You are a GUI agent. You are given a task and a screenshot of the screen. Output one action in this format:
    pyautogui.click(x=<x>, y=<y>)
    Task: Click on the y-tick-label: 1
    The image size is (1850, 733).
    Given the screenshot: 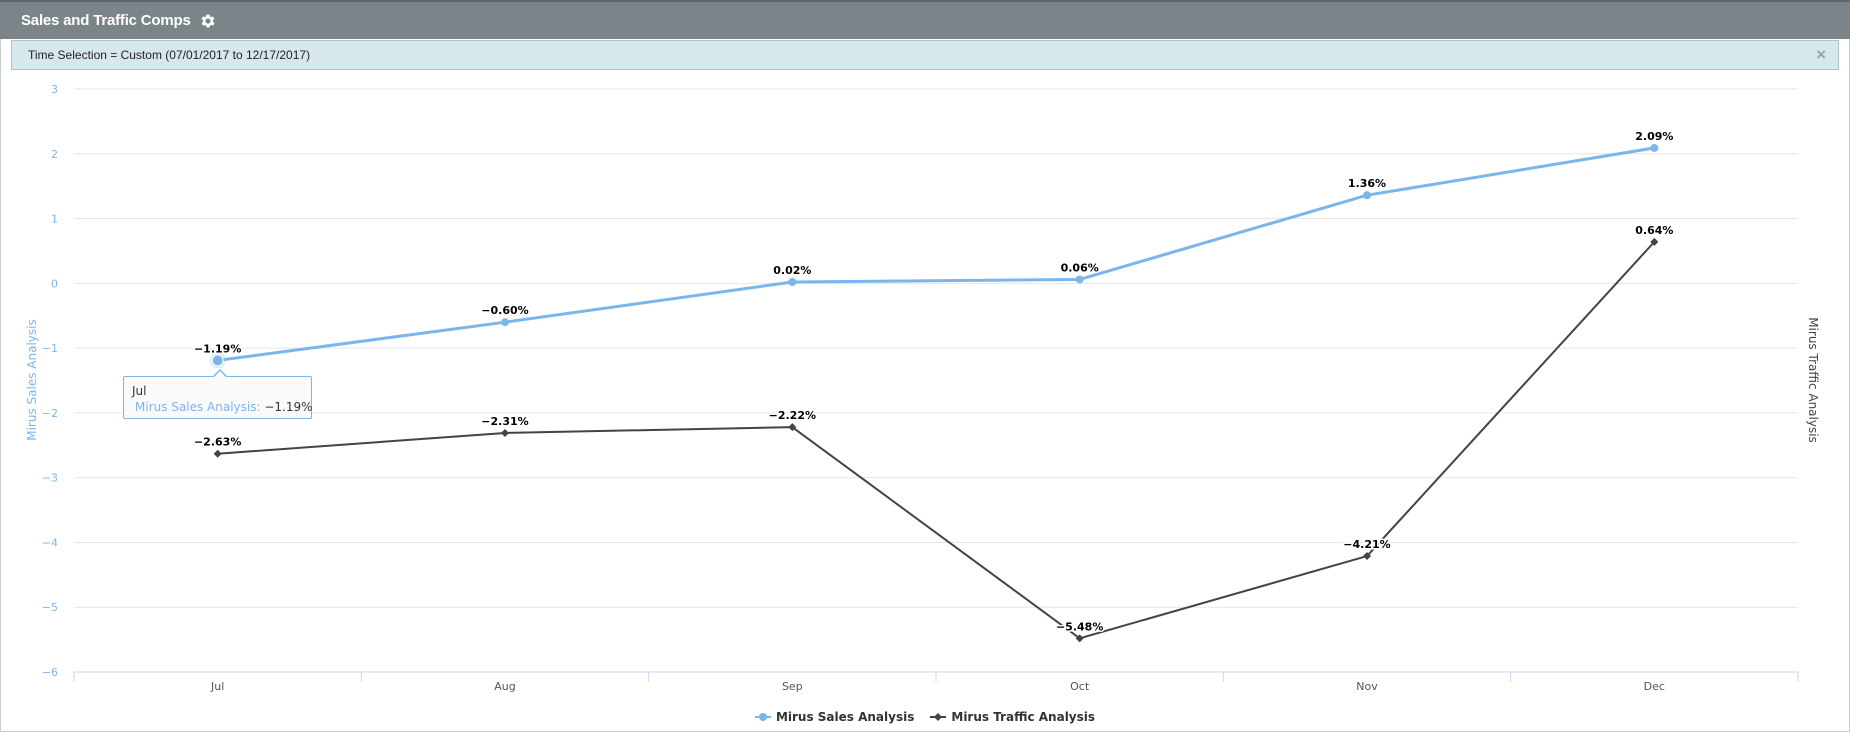 What is the action you would take?
    pyautogui.click(x=54, y=219)
    